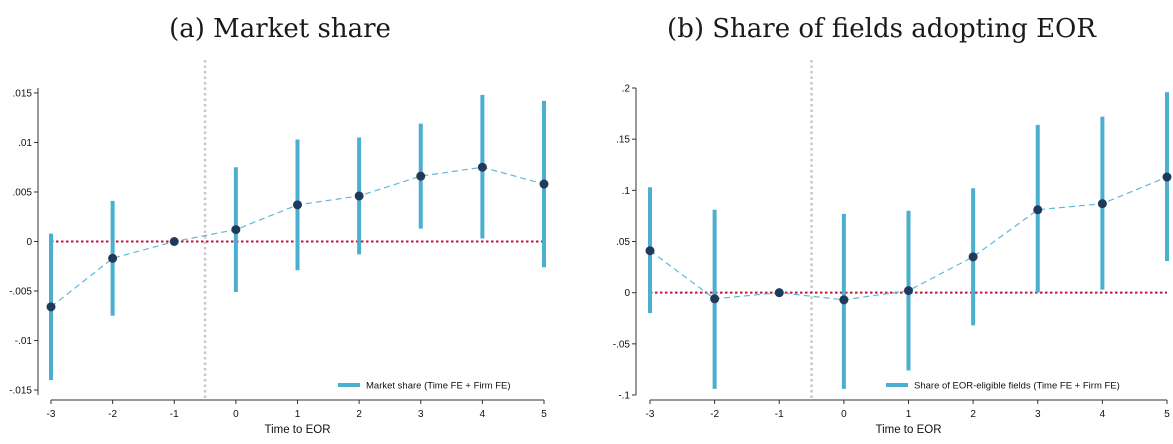 The width and height of the screenshot is (1173, 444). I want to click on panel-a-x-axis-label: Time to EOR, so click(297, 430).